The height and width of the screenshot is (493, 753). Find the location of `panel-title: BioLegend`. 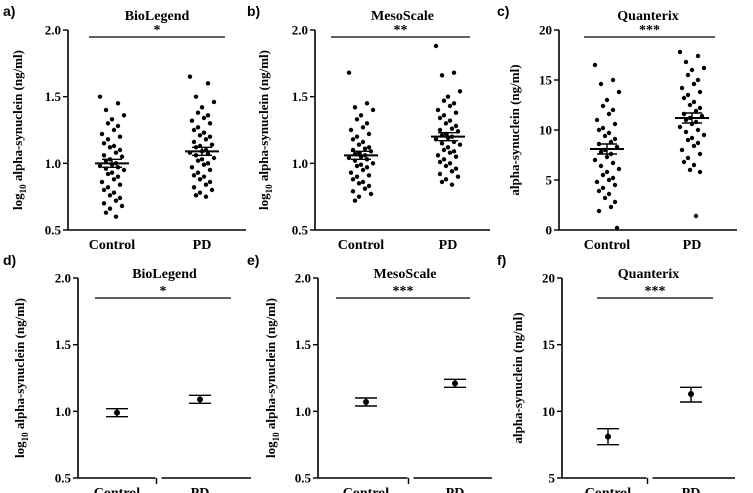

panel-title: BioLegend is located at coordinates (164, 274).